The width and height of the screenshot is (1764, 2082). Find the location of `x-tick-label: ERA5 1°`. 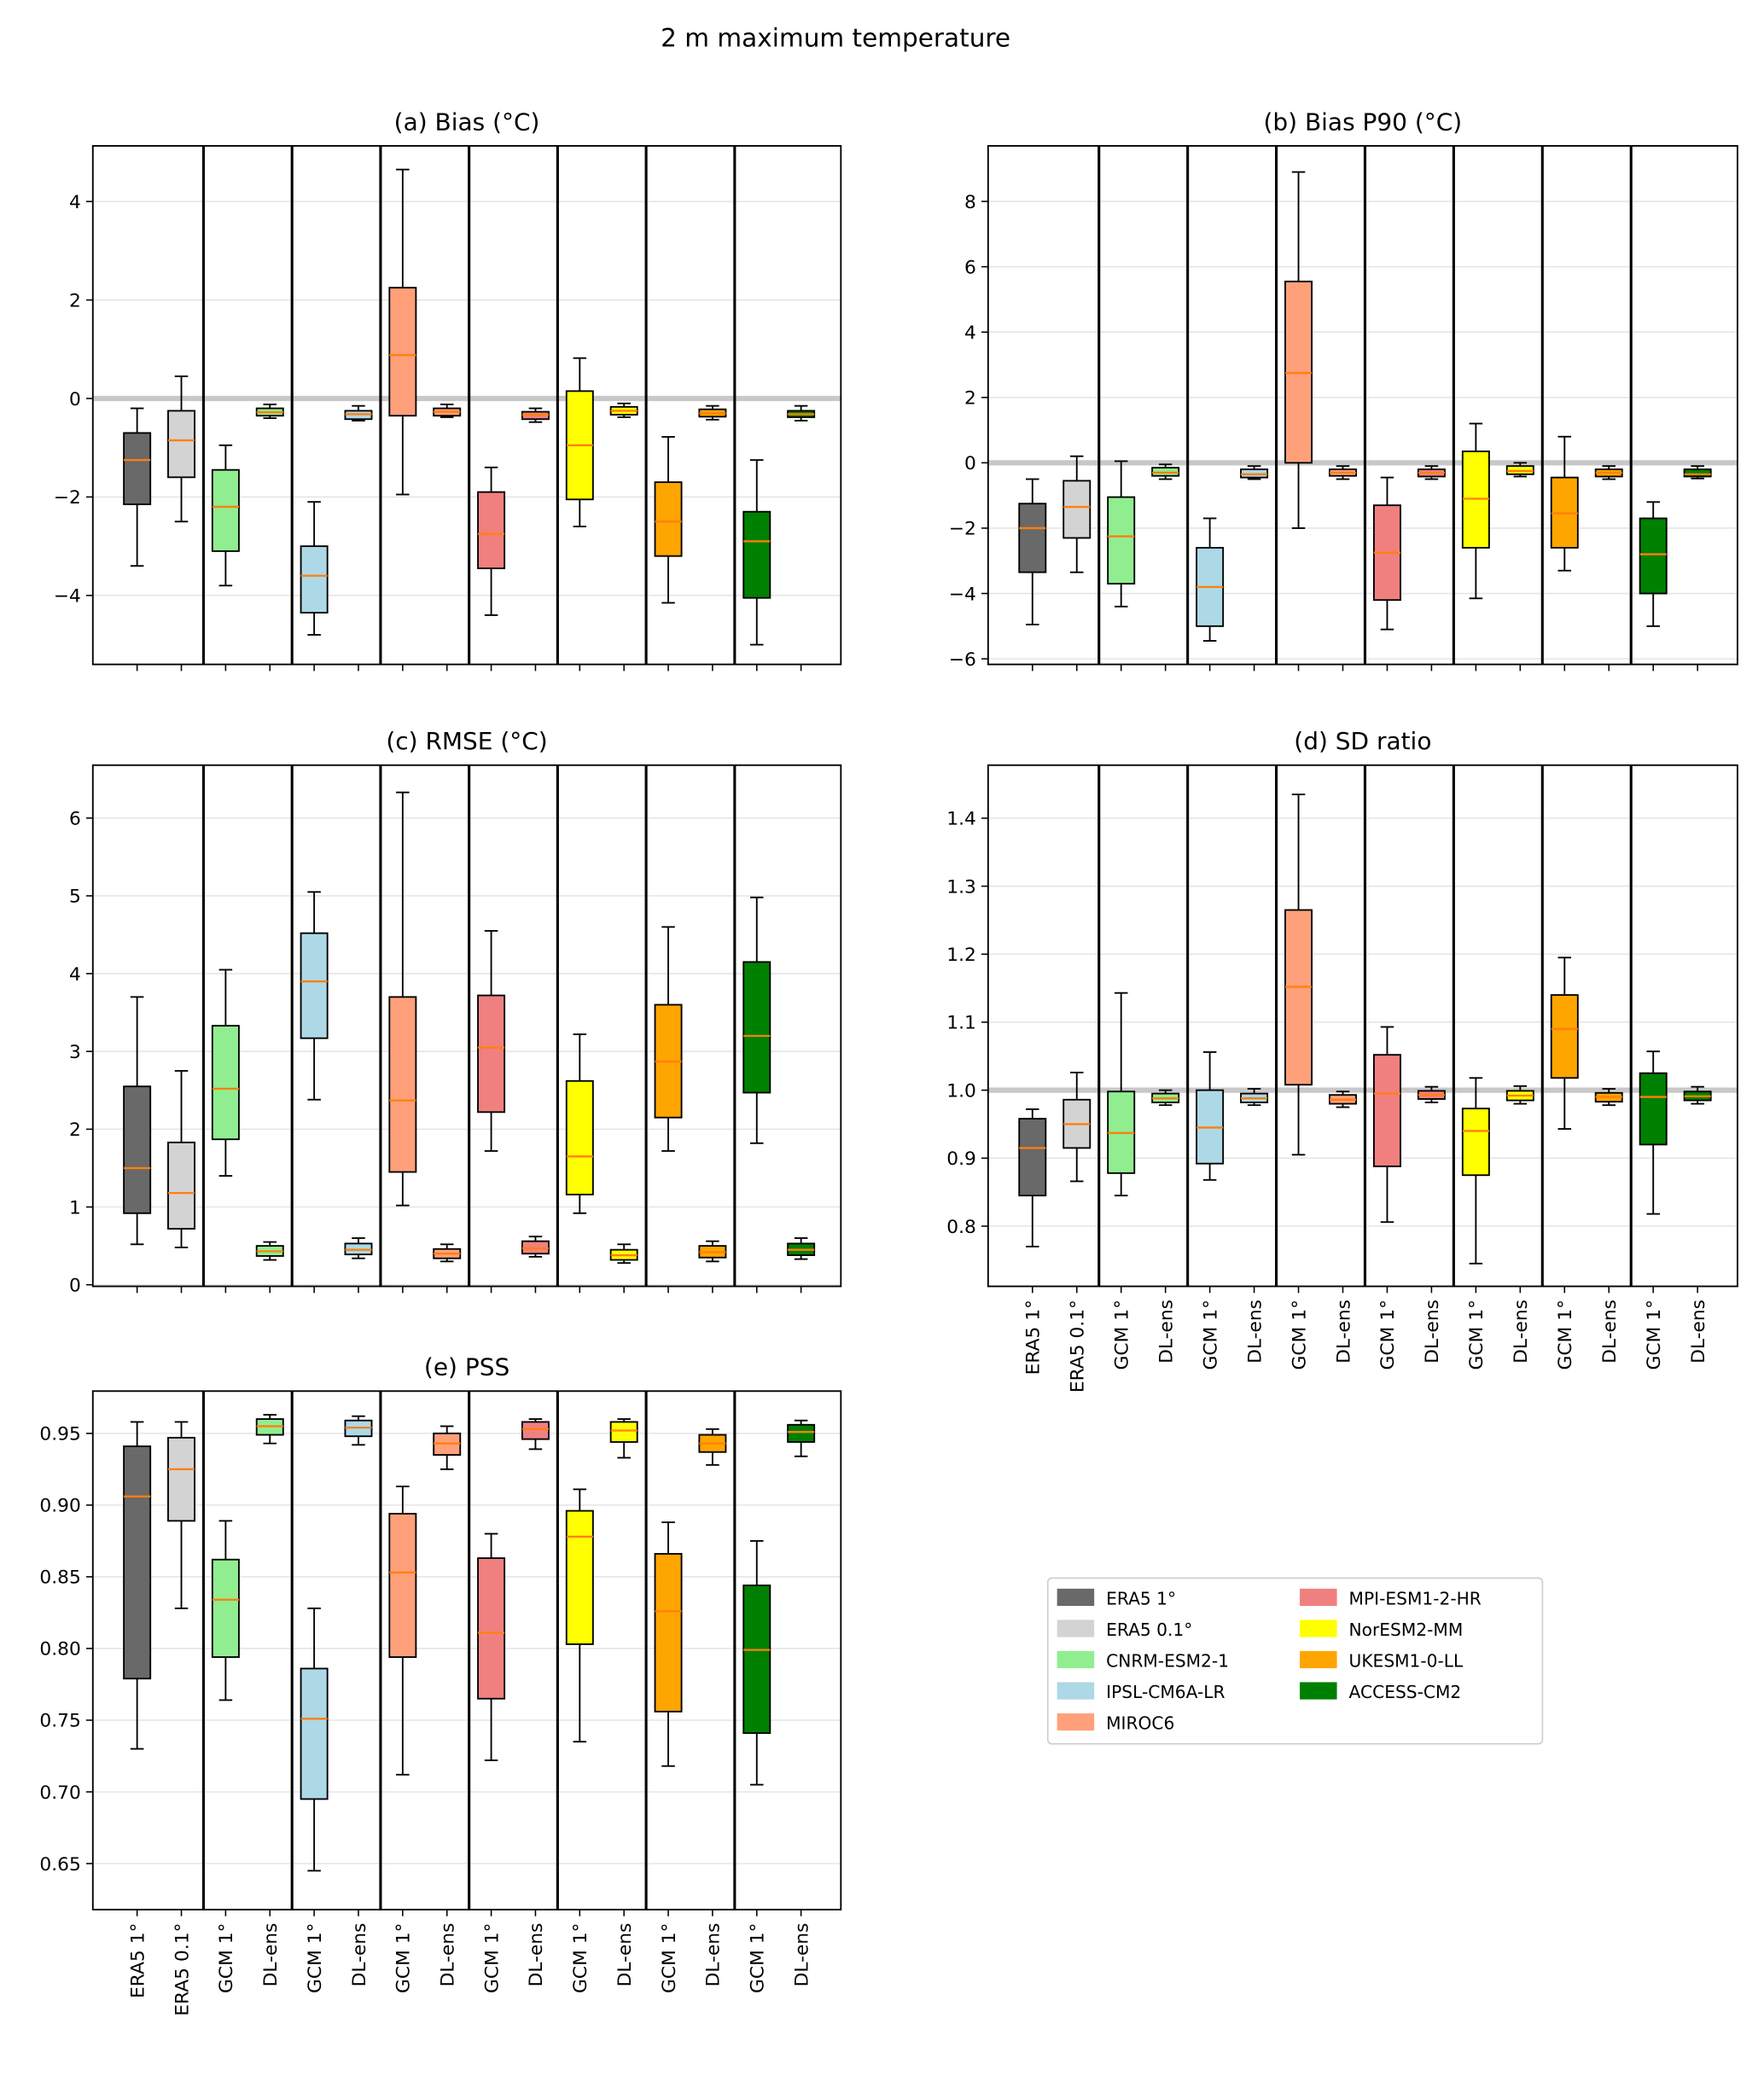

x-tick-label: ERA5 1° is located at coordinates (137, 1960).